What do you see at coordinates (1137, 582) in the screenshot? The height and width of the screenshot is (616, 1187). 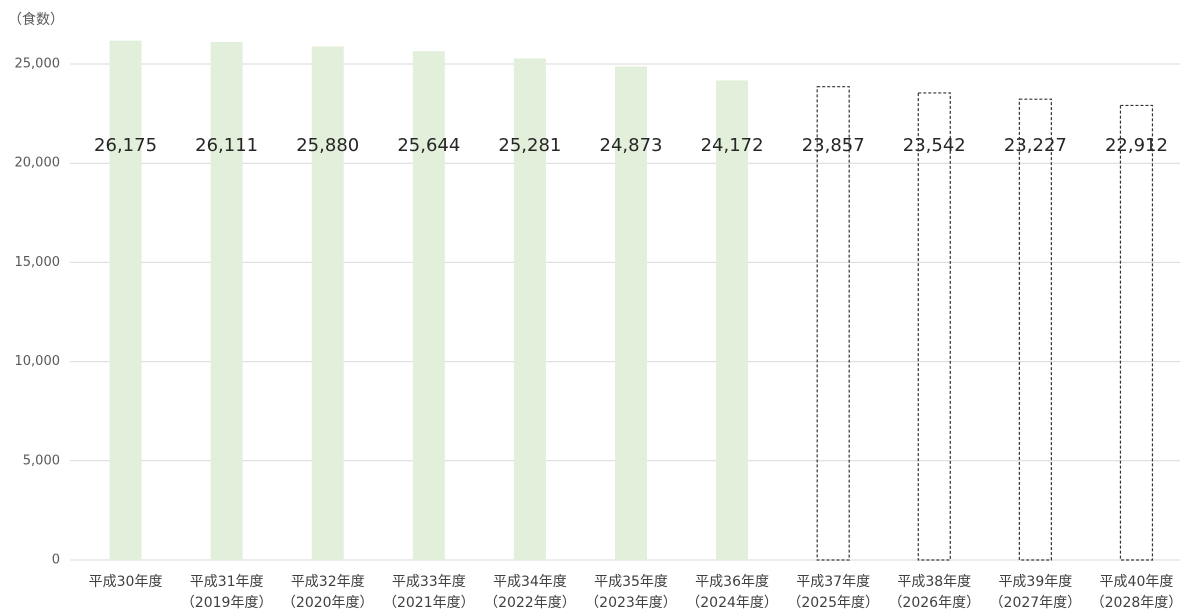 I see `x-tick-label: 平成40年度` at bounding box center [1137, 582].